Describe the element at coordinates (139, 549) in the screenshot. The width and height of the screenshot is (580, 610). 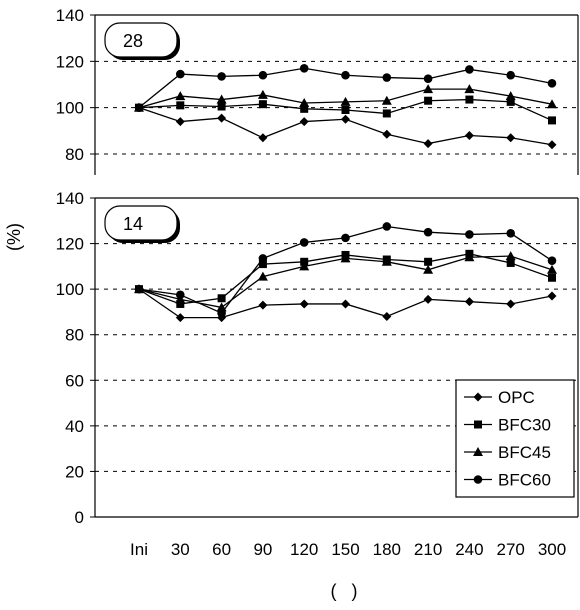
I see `x-tick-label: Ini` at that location.